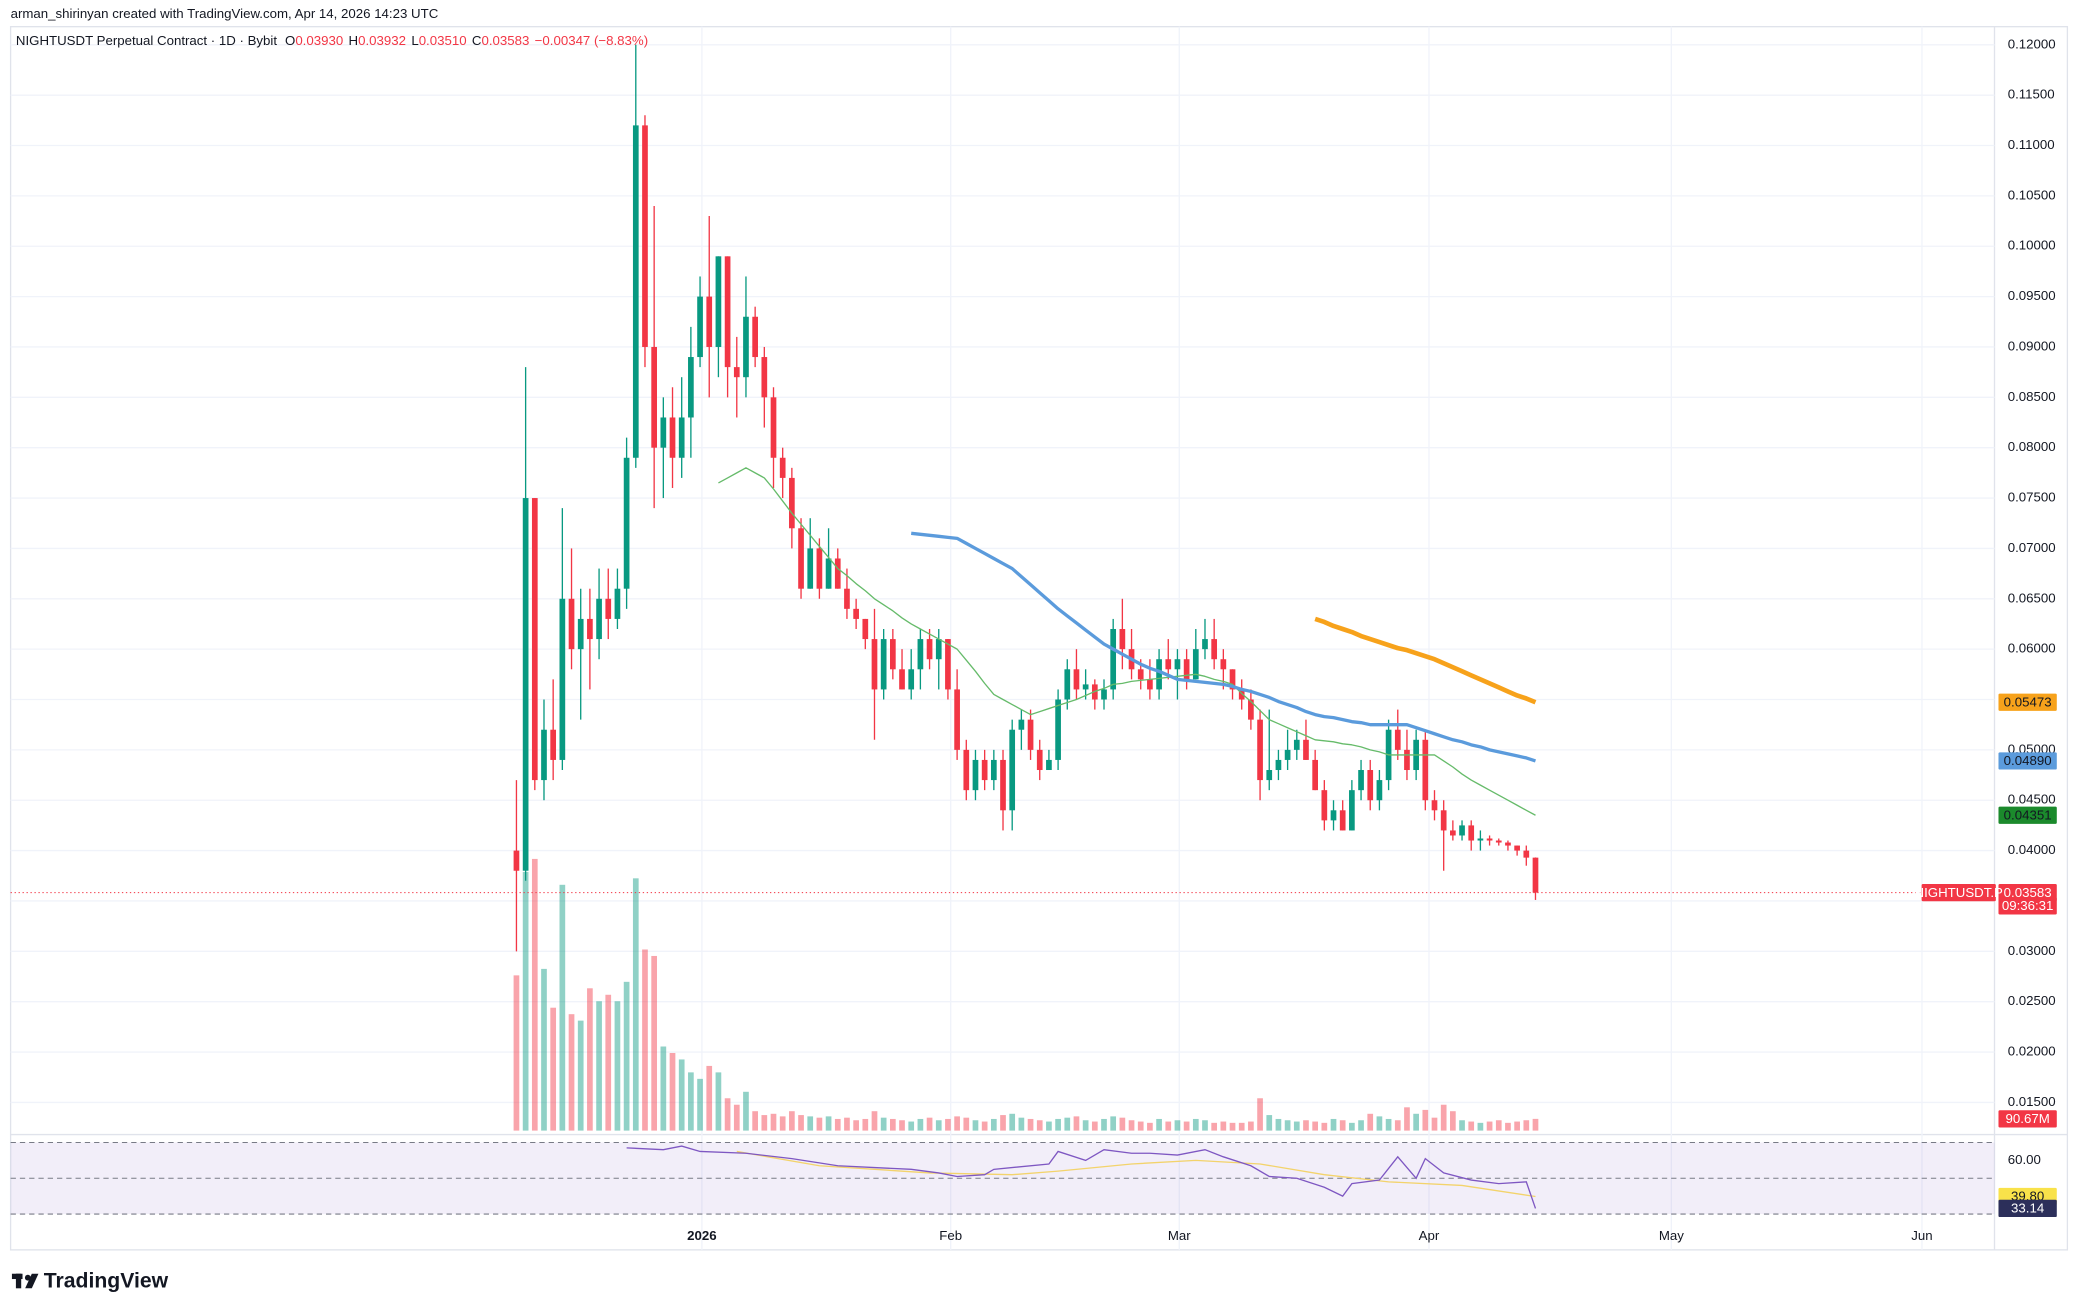 The width and height of the screenshot is (2078, 1311). What do you see at coordinates (2027, 815) in the screenshot?
I see `line-tag-bg` at bounding box center [2027, 815].